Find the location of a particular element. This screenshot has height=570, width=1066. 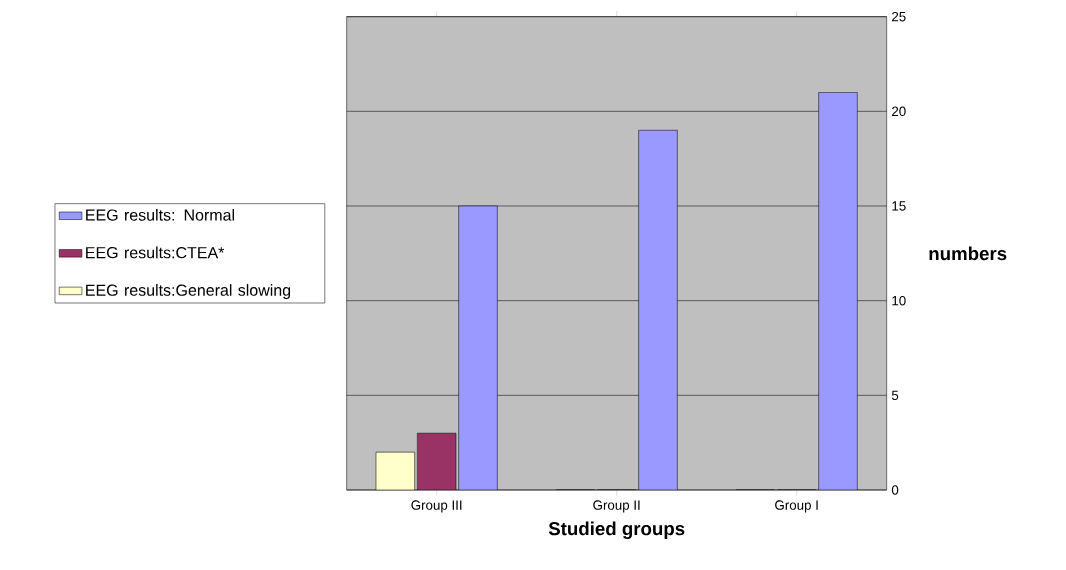

x-tick-label: Group II is located at coordinates (616, 506).